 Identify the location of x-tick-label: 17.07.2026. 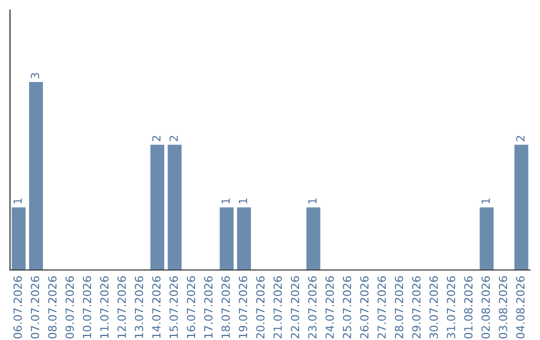
(208, 307).